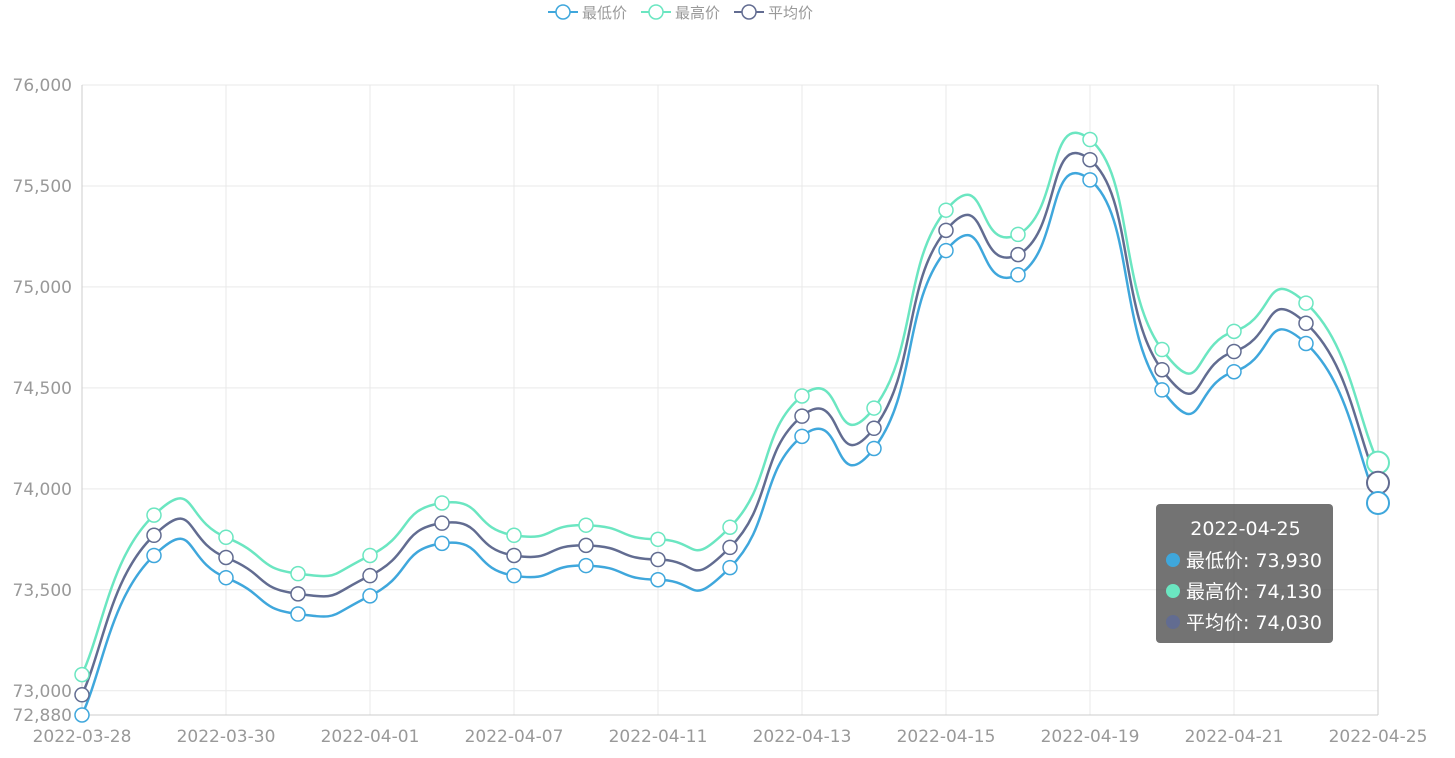  I want to click on legend-swatch-low, so click(563, 12).